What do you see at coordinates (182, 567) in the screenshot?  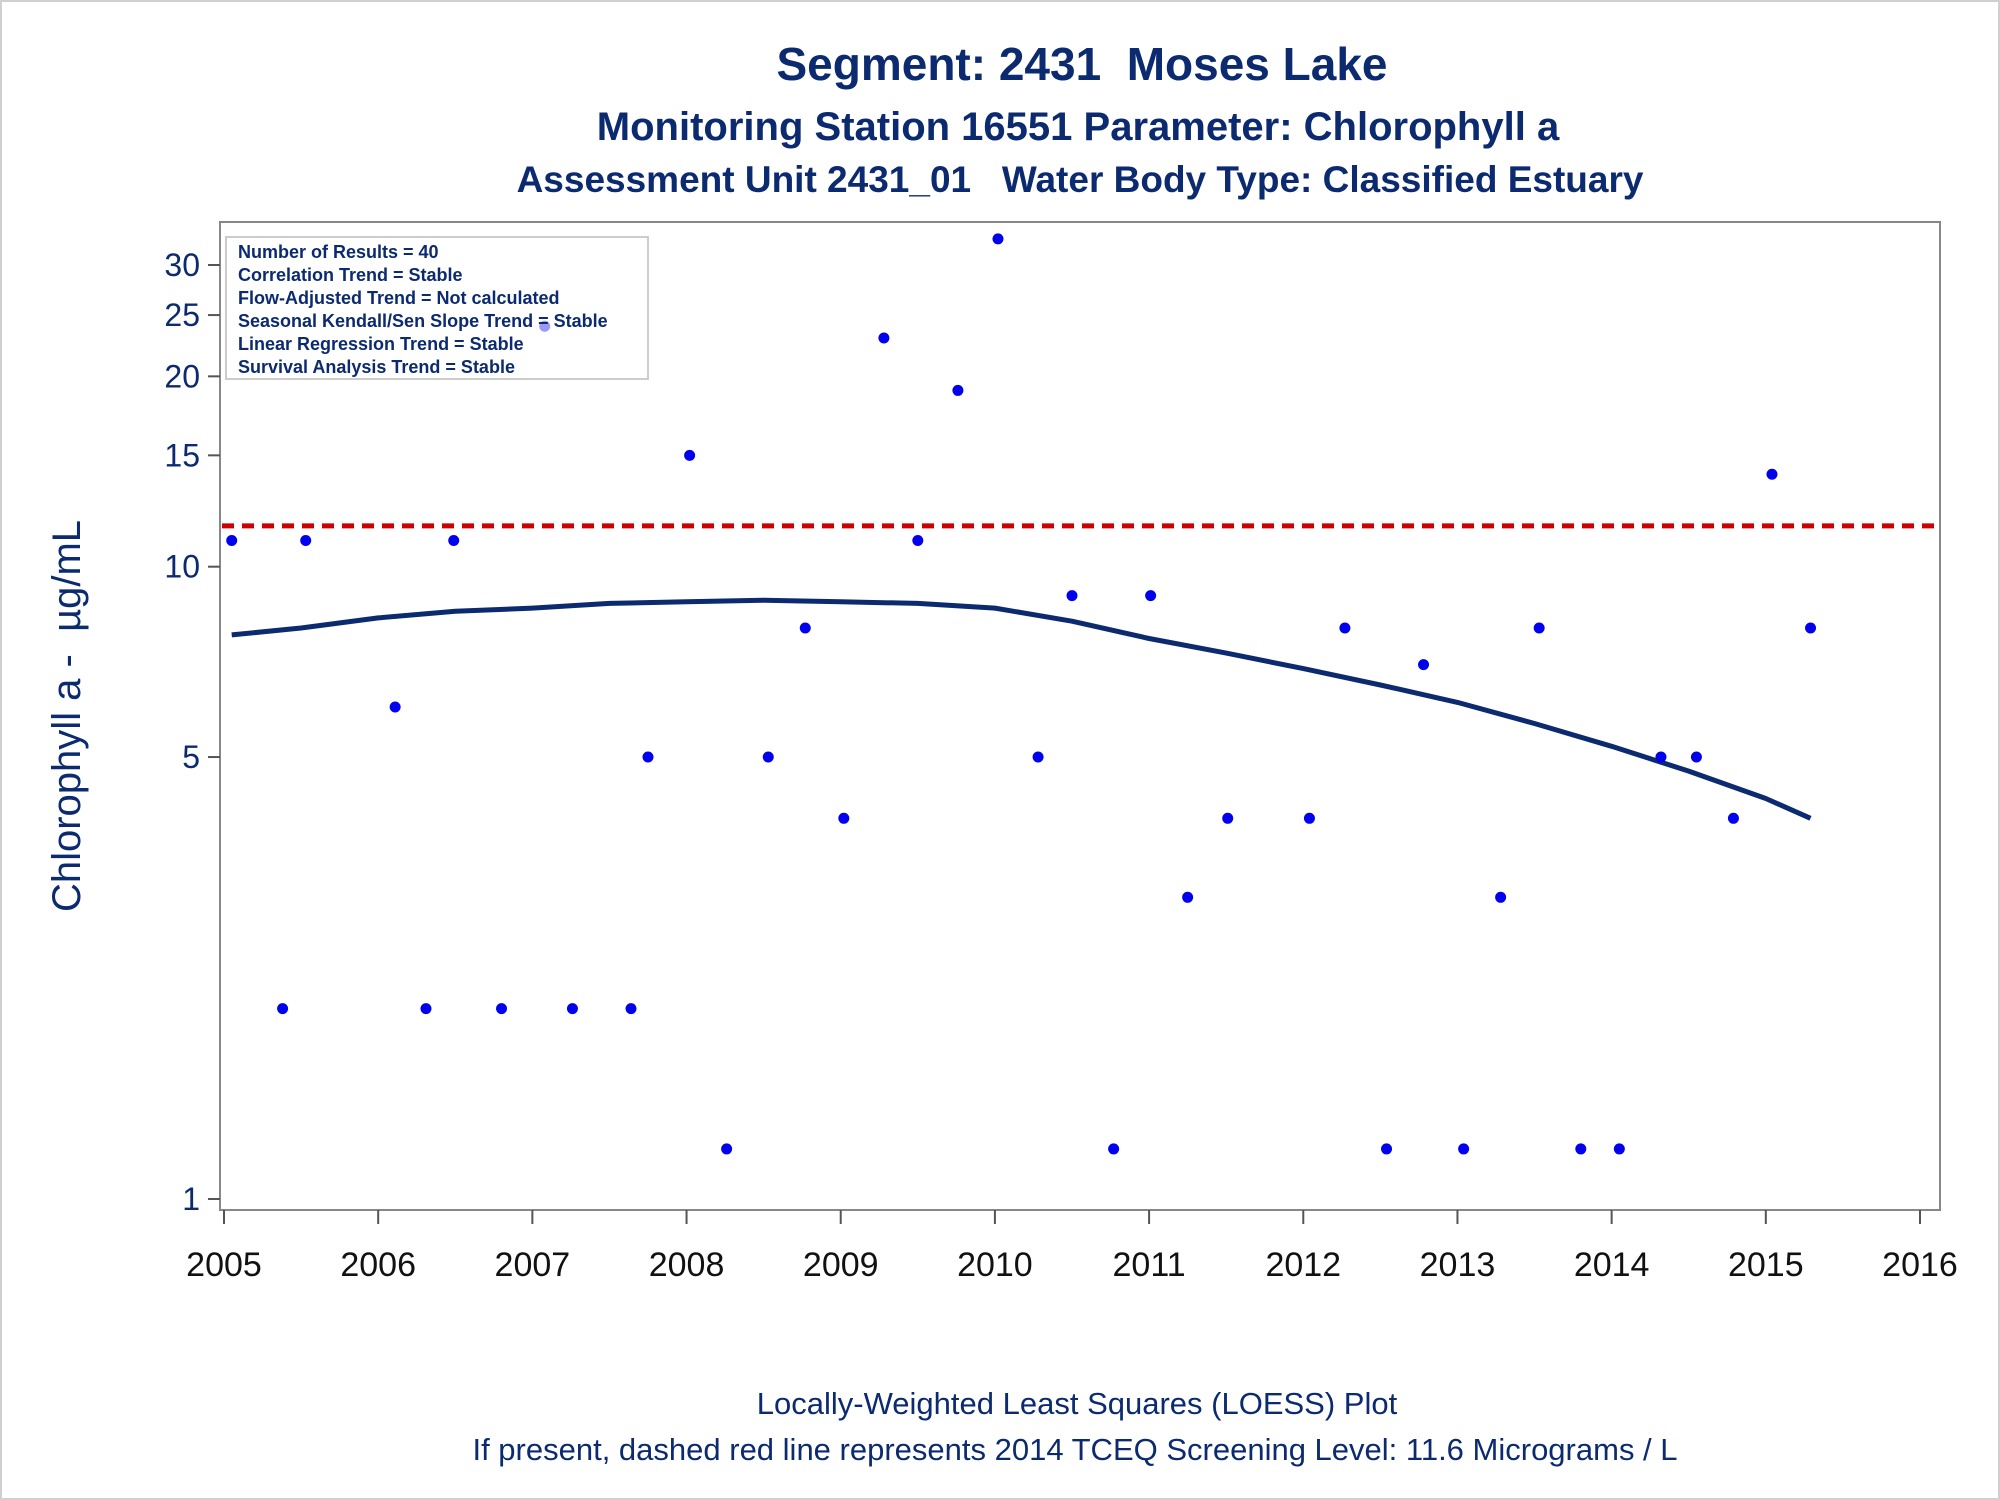 I see `y-tick-label: 10` at bounding box center [182, 567].